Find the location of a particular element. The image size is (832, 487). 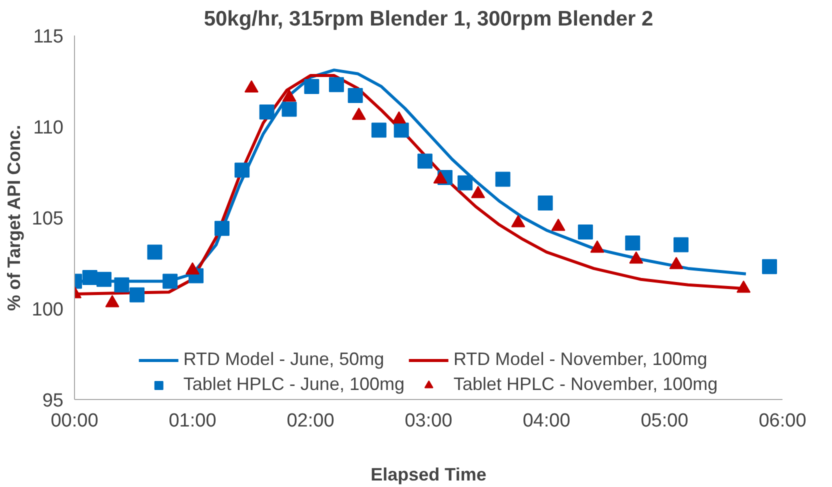

y-axis-title: % of Target API Conc. is located at coordinates (14, 217).